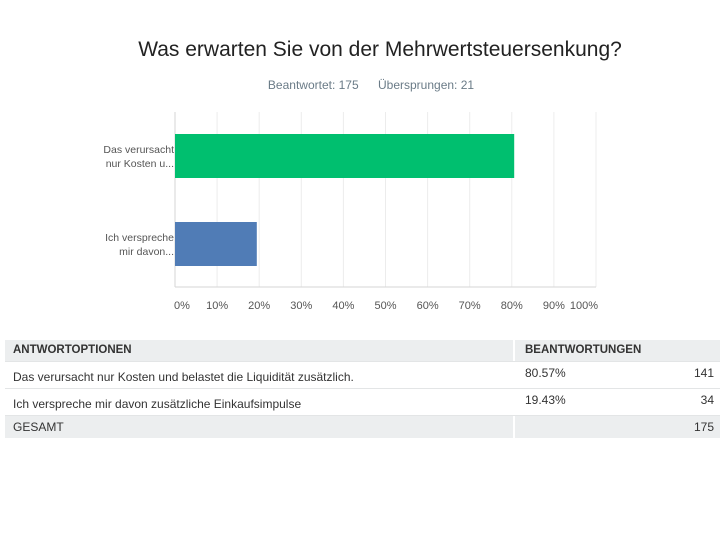 Image resolution: width=720 pixels, height=540 pixels. Describe the element at coordinates (38, 427) in the screenshot. I see `total-label: GESAMT` at that location.